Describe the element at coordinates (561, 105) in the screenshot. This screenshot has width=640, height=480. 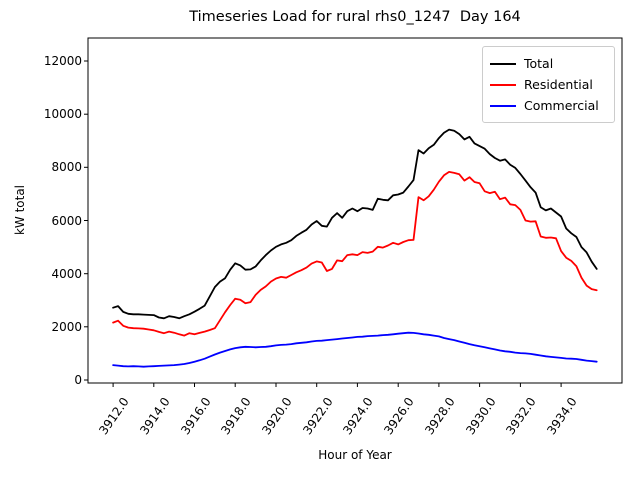
I see `legend-label: Commercial` at that location.